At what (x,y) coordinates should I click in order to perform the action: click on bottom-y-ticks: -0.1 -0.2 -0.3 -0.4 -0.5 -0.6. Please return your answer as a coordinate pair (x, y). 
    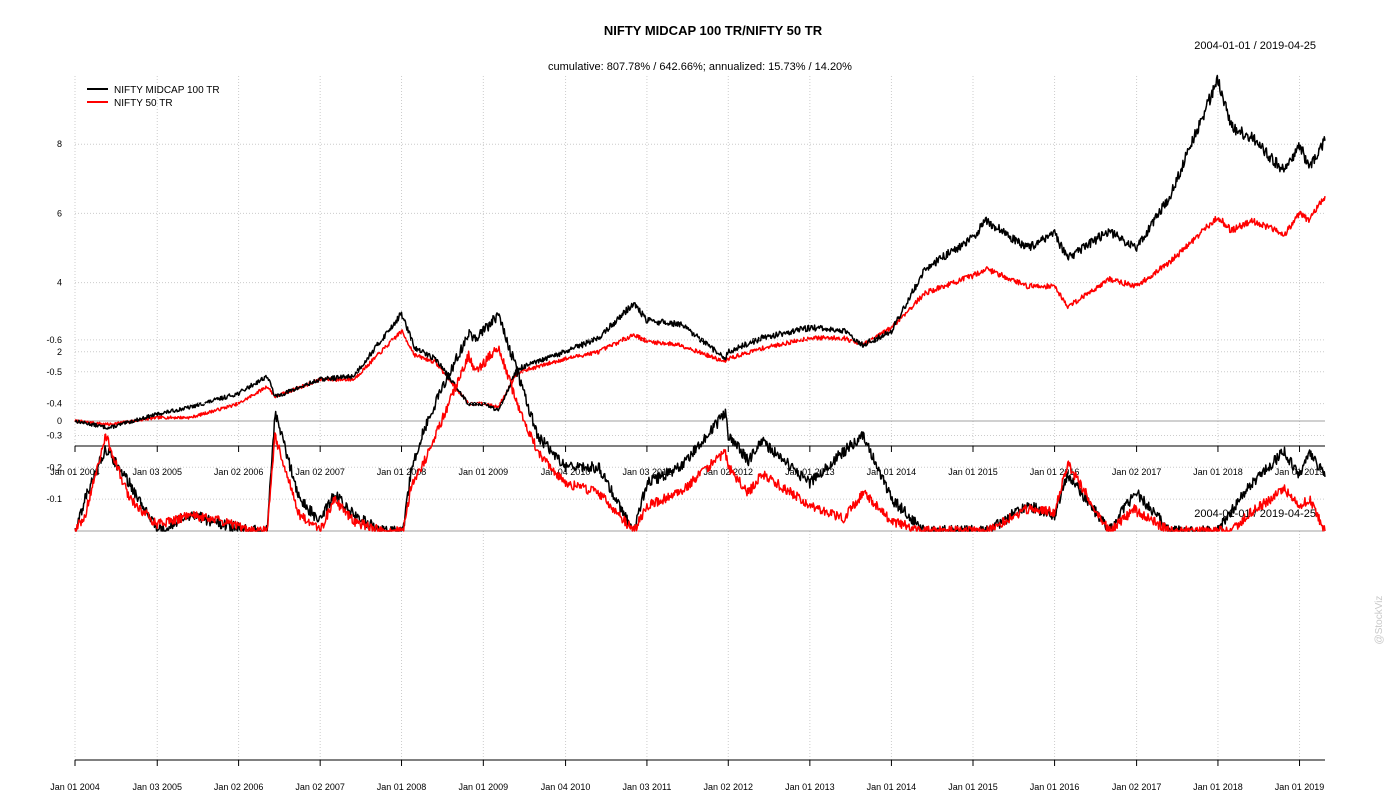
    Looking at the image, I should click on (54, 419).